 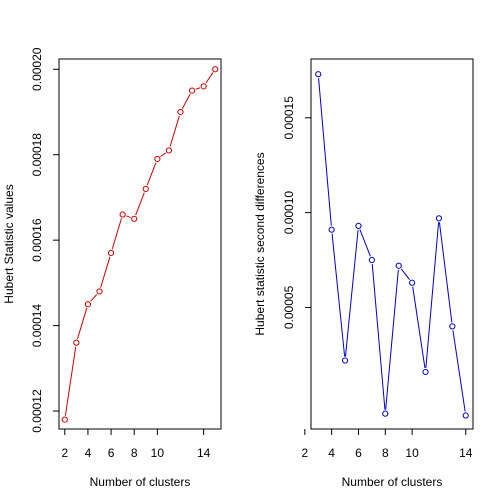 What do you see at coordinates (9, 243) in the screenshot?
I see `y-axis-label: Hubert Statistic values` at bounding box center [9, 243].